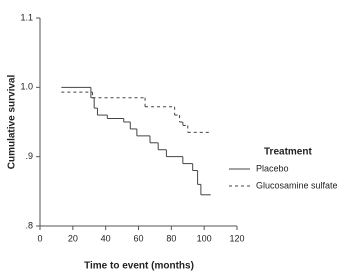  Describe the element at coordinates (29, 225) in the screenshot. I see `y-tick-label: .8` at that location.